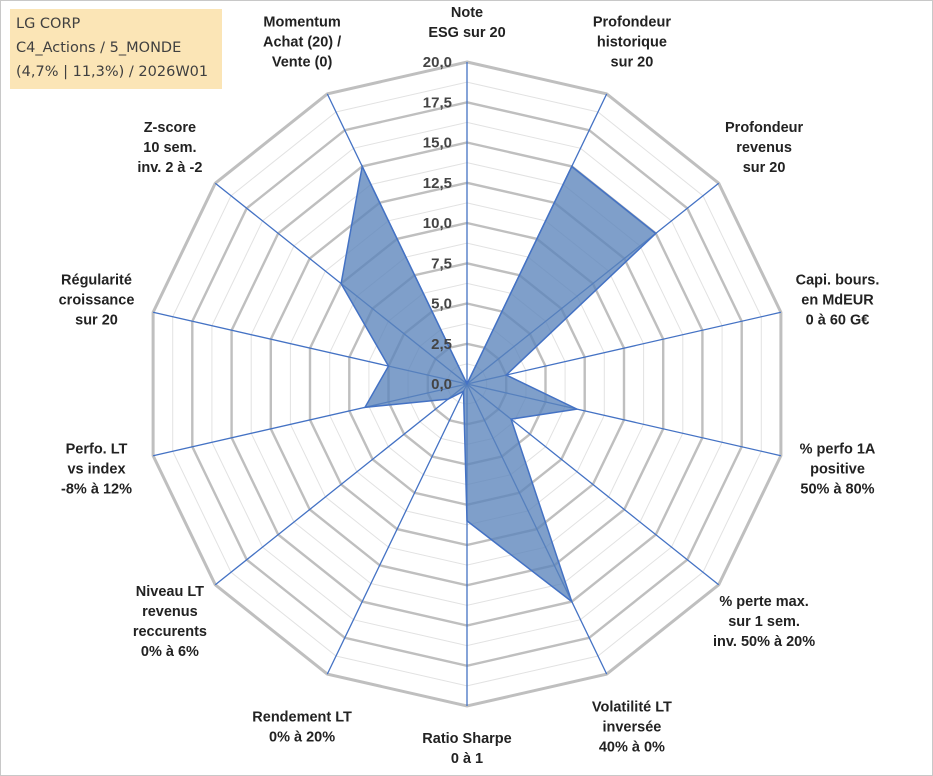  Describe the element at coordinates (437, 102) in the screenshot. I see `radial-tick-label: 17,5` at that location.